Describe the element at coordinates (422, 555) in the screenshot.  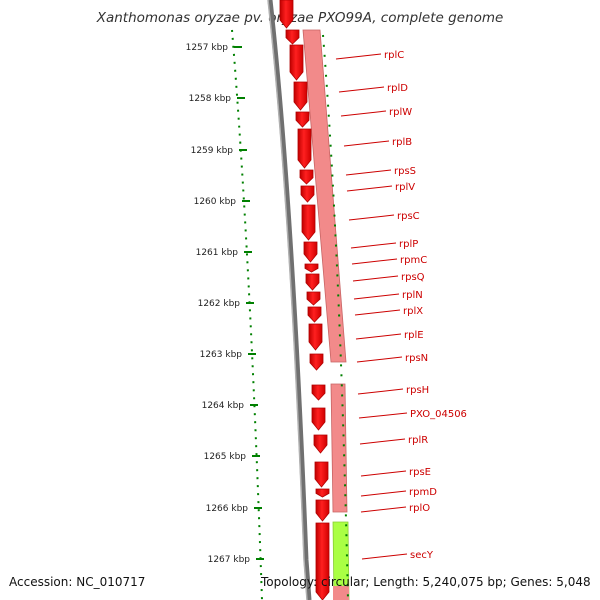
I see `gene-label-text: secY` at that location.